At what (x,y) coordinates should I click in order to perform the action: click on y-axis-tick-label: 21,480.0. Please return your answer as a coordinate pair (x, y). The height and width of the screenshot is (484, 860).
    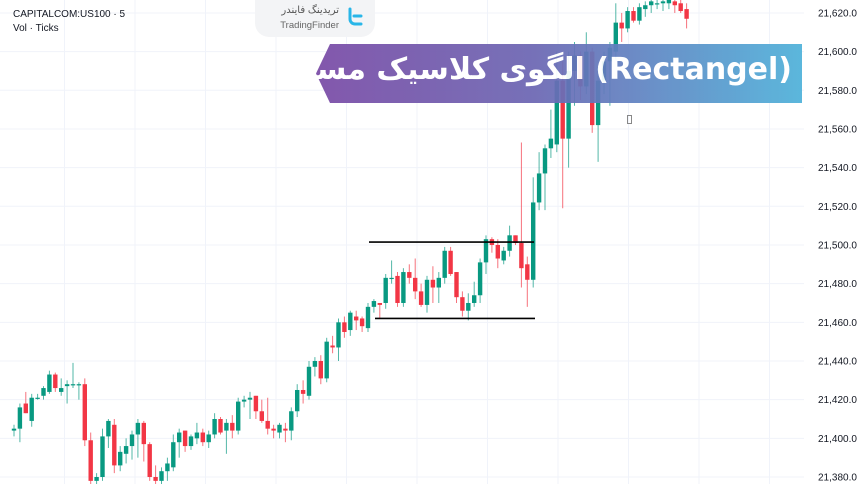
    Looking at the image, I should click on (837, 284).